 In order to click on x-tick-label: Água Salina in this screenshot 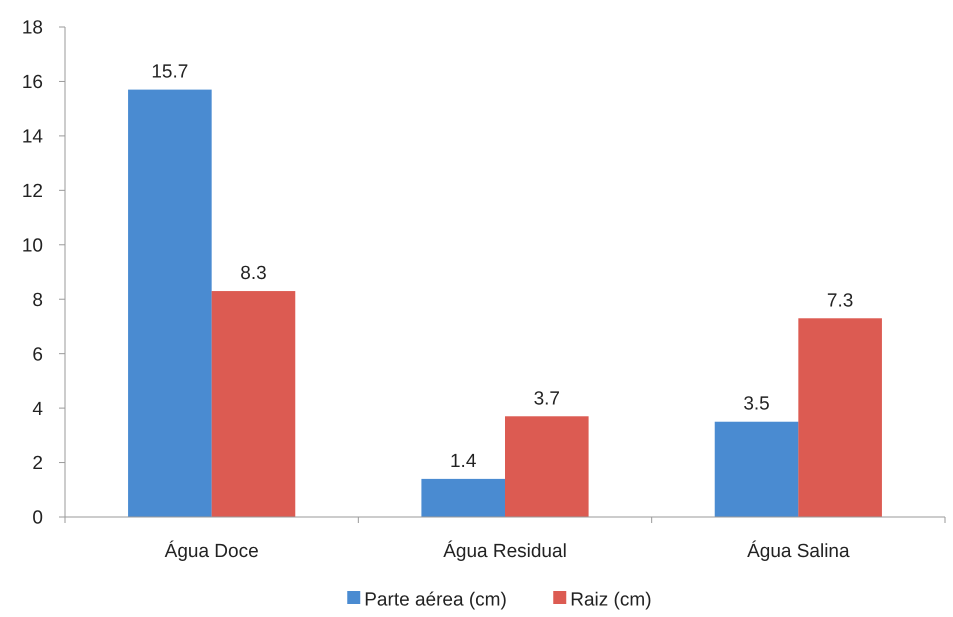, I will do `click(798, 551)`.